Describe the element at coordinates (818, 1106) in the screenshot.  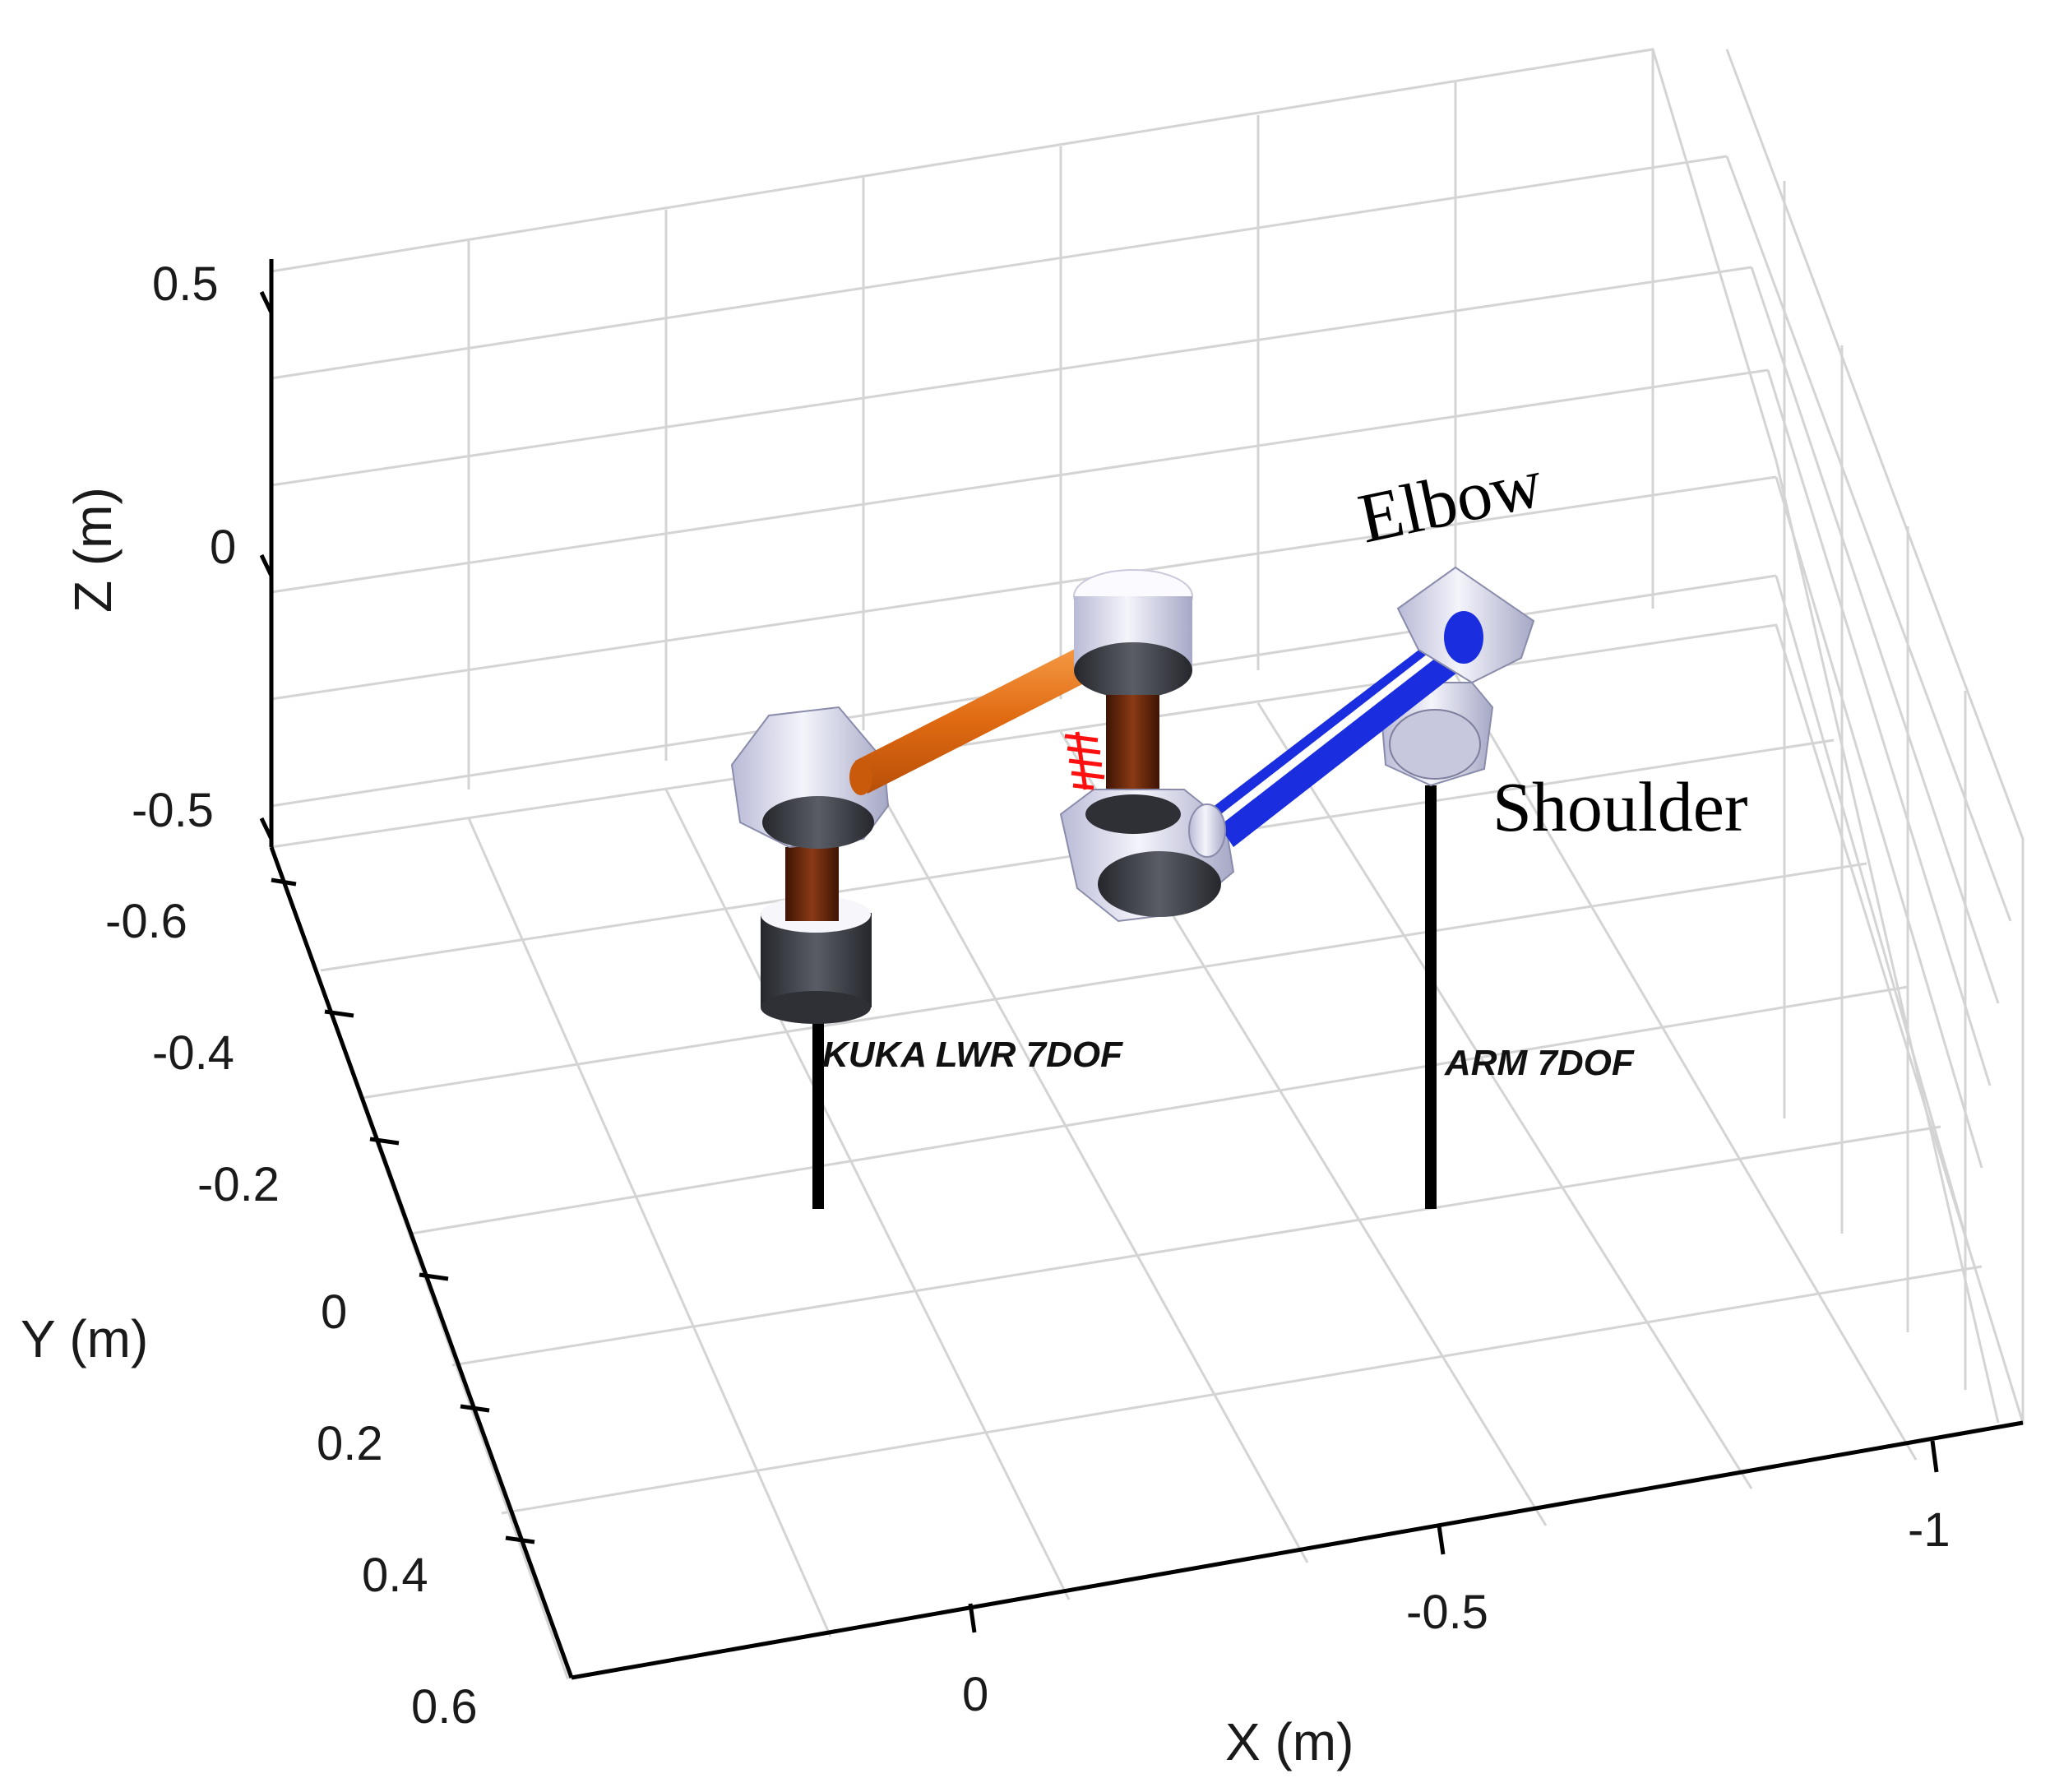
I see `kuka-base-pole` at that location.